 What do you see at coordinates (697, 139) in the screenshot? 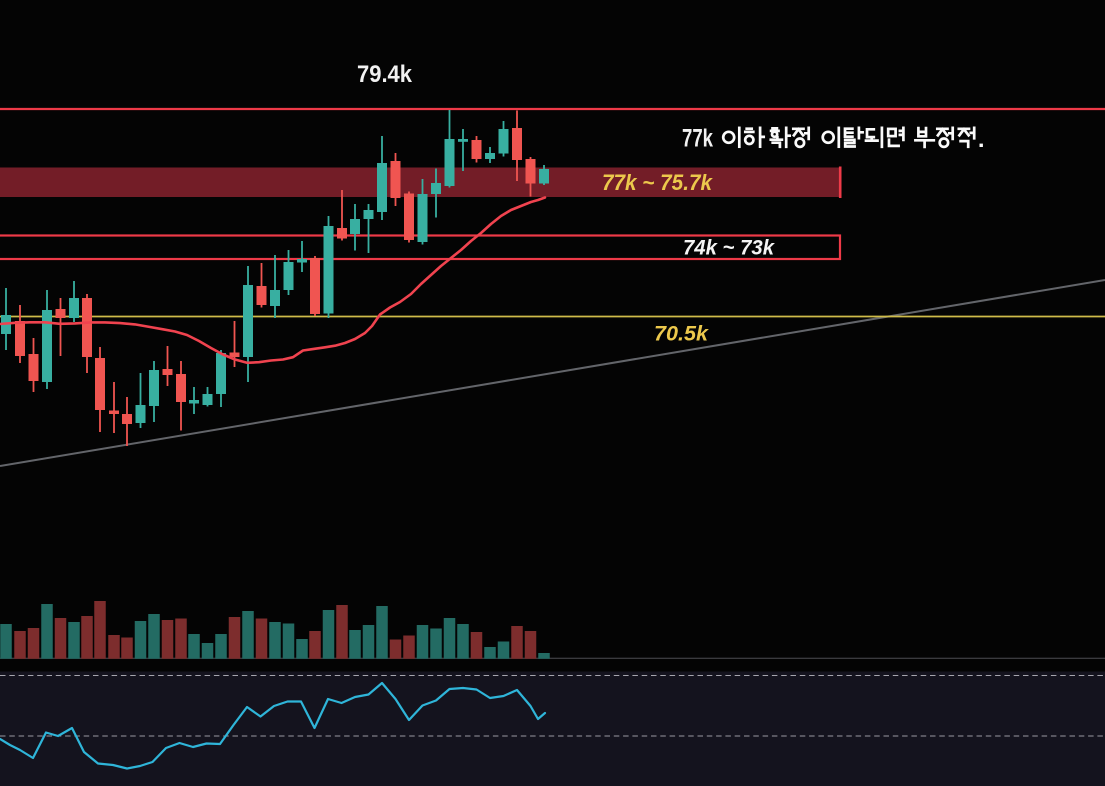
I see `svg-text: 77k` at bounding box center [697, 139].